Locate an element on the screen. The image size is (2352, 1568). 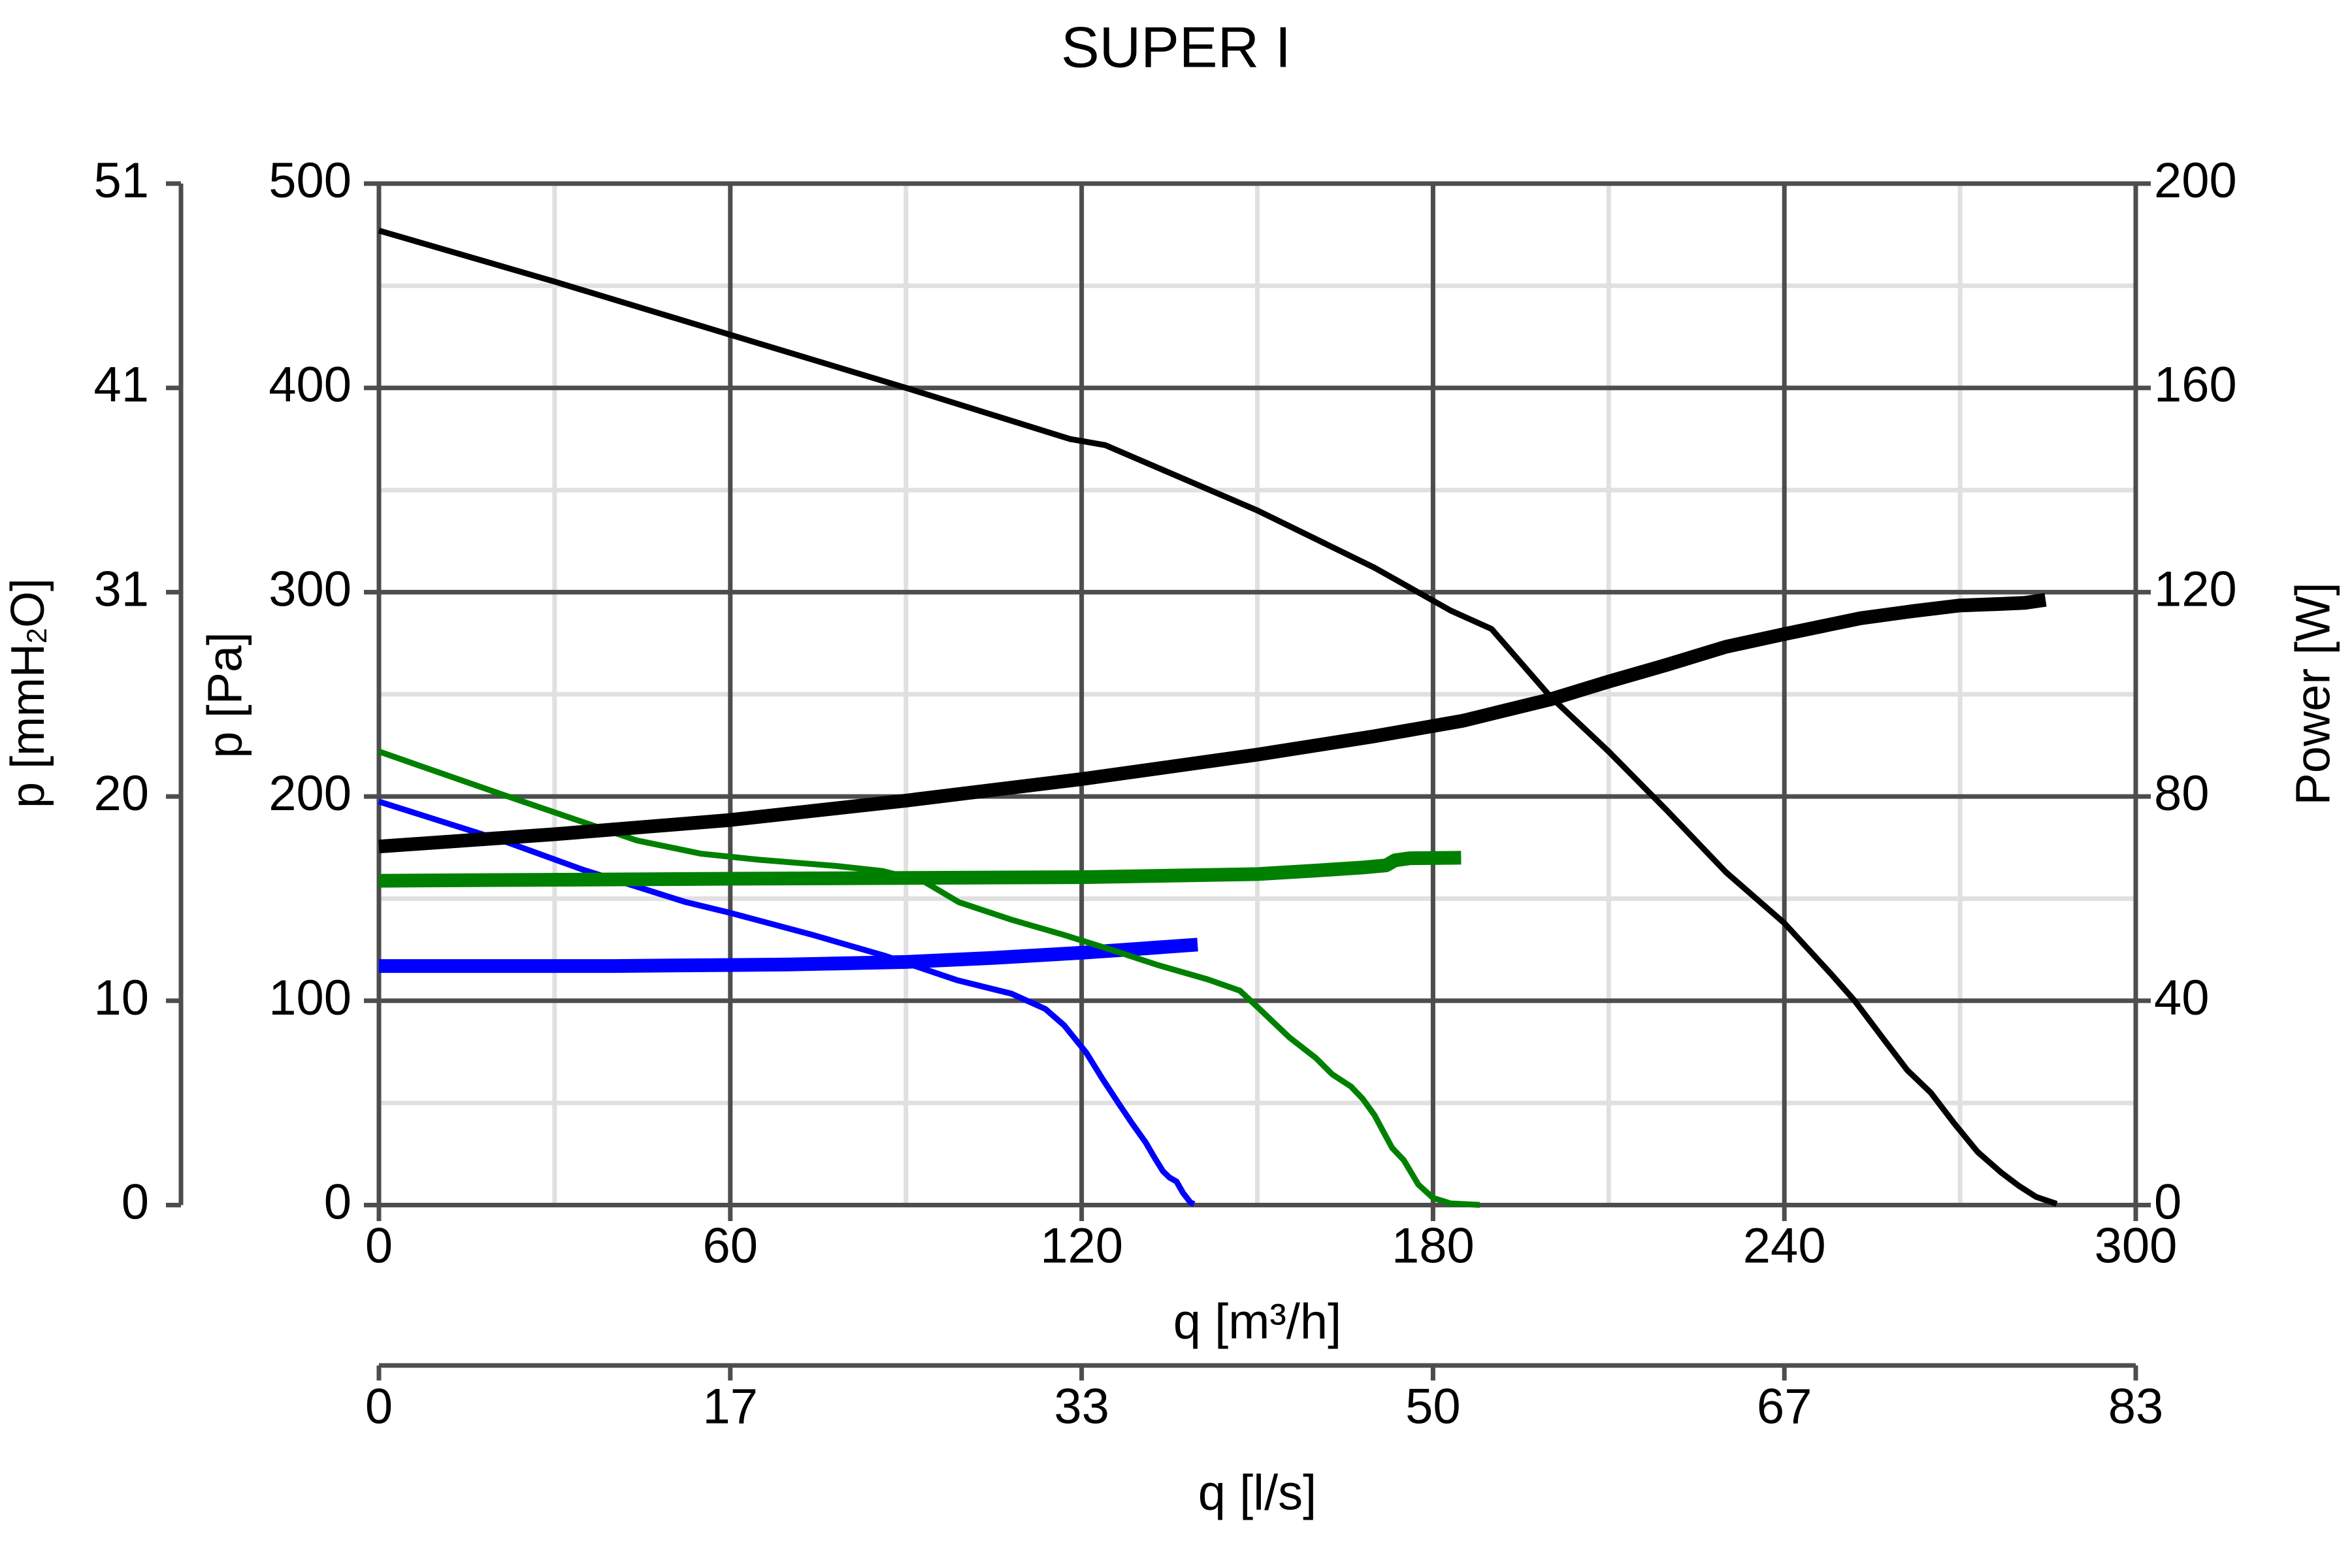
svg-text: 17 is located at coordinates (731, 1407).